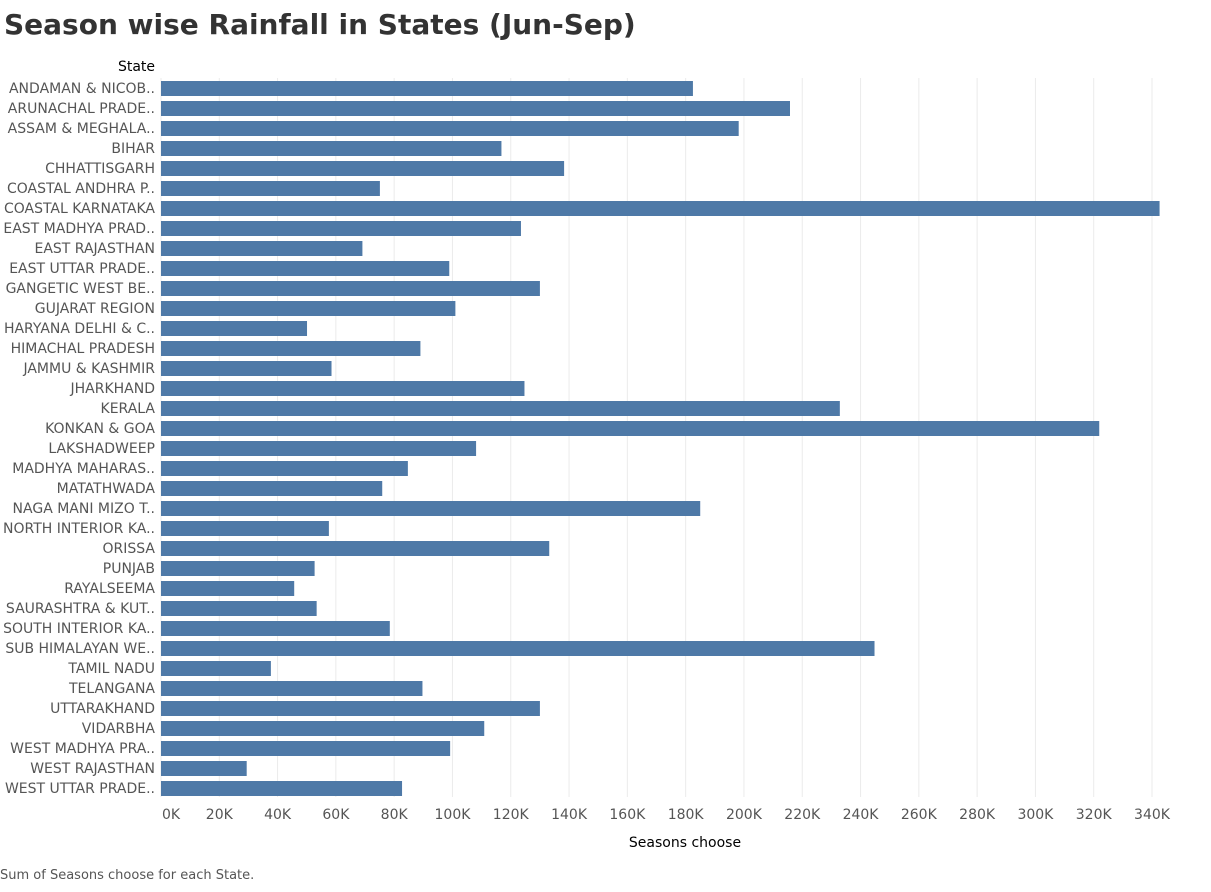  Describe the element at coordinates (88, 369) in the screenshot. I see `category-label: JAMMU & KASHMIR` at that location.